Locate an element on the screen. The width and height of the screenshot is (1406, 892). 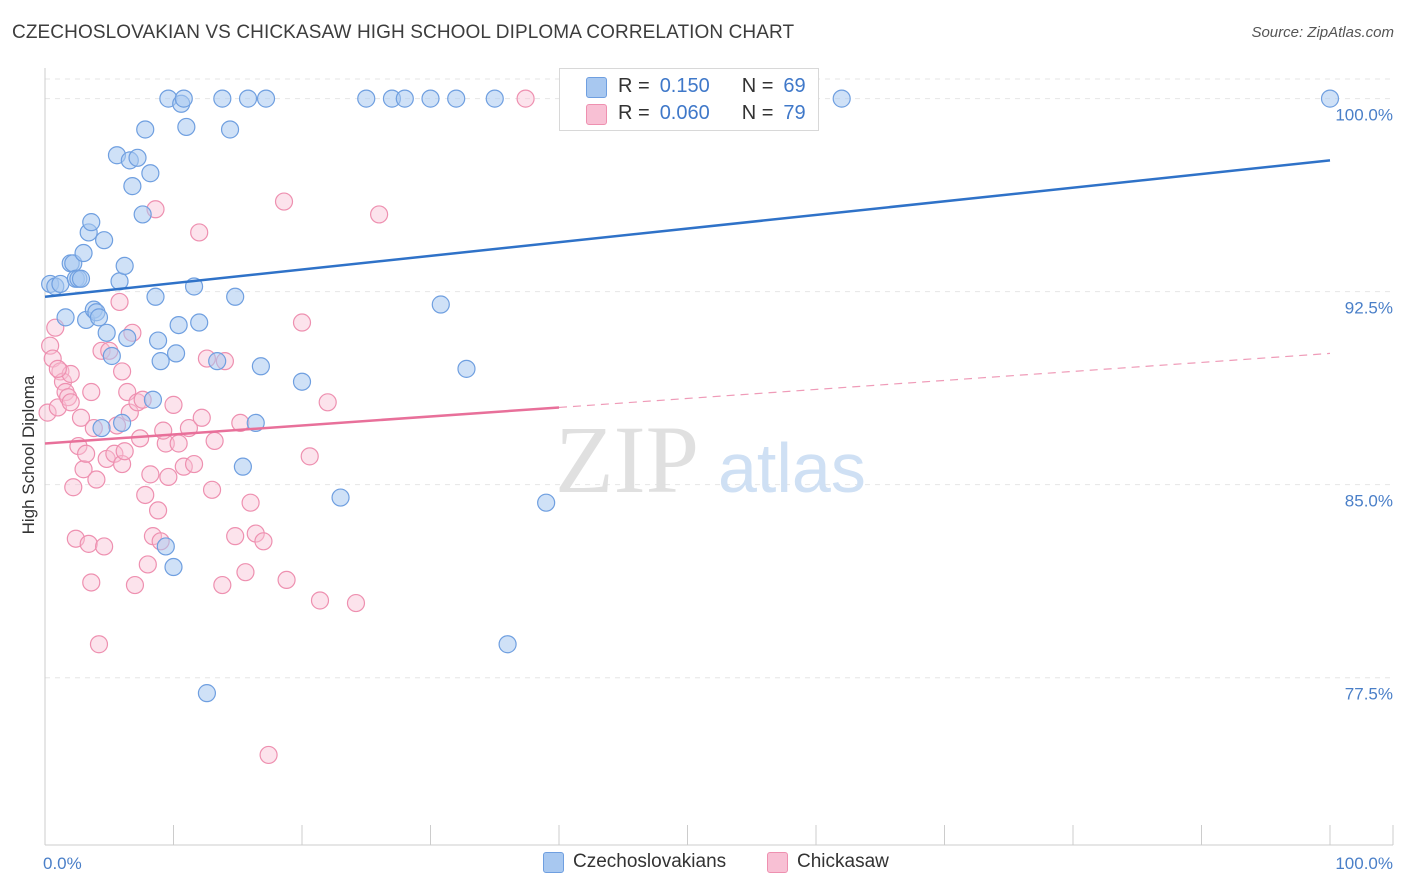
x-tick-label-max: 100.0% is located at coordinates (1364, 863).